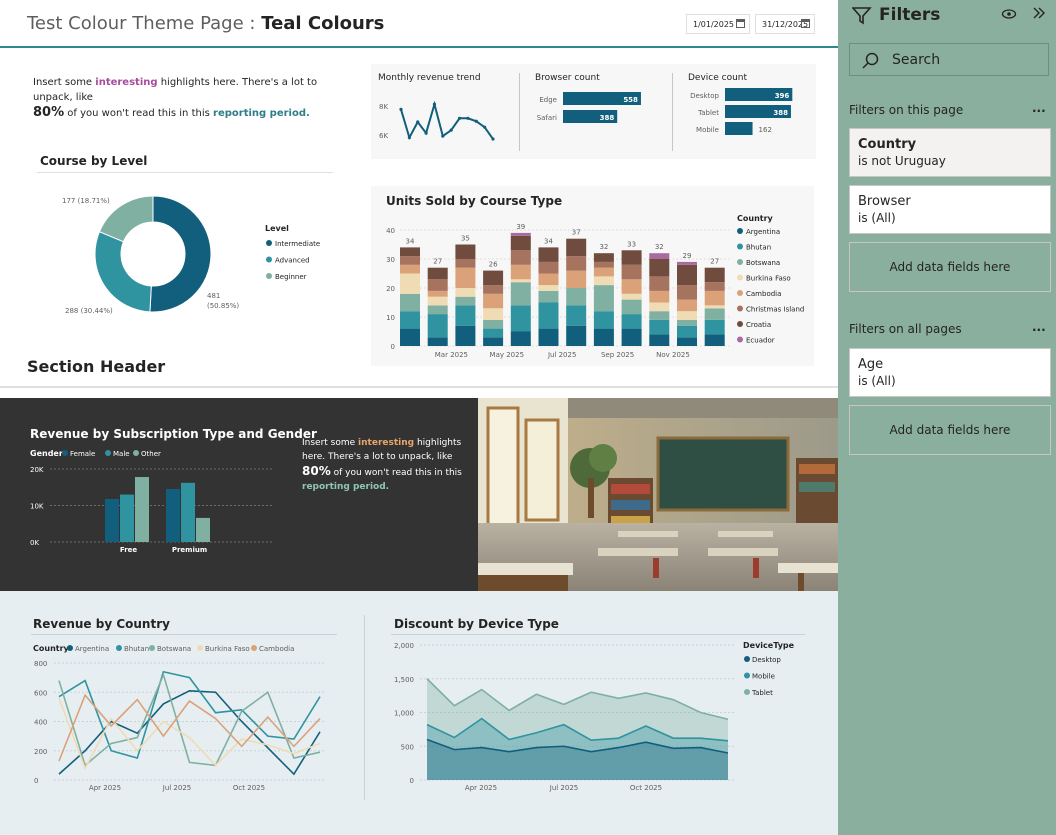 This screenshot has width=1056, height=835. I want to click on revenue-by-country-title: Revenue by Country, so click(101, 624).